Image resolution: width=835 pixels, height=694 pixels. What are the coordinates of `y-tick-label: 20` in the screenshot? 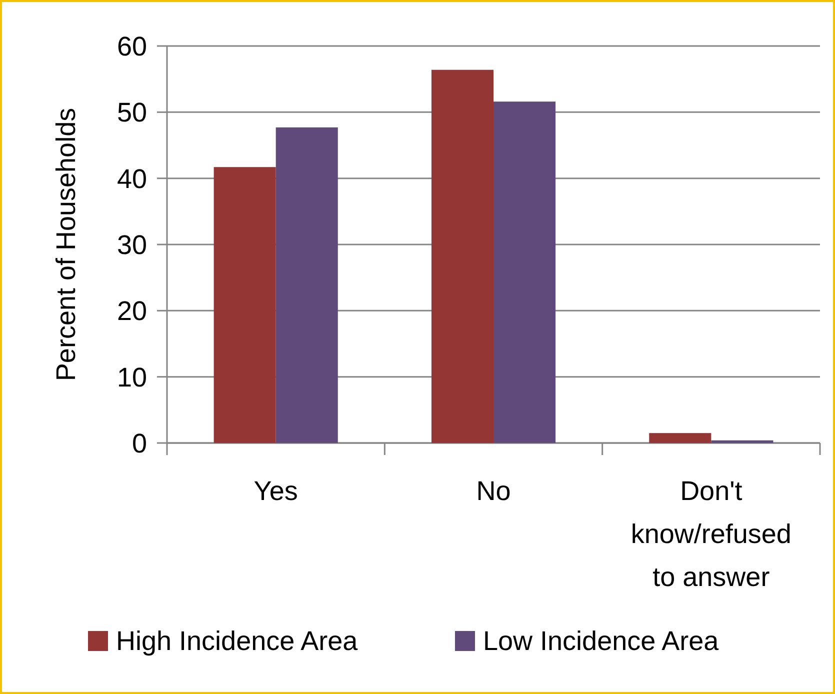 It's located at (131, 311).